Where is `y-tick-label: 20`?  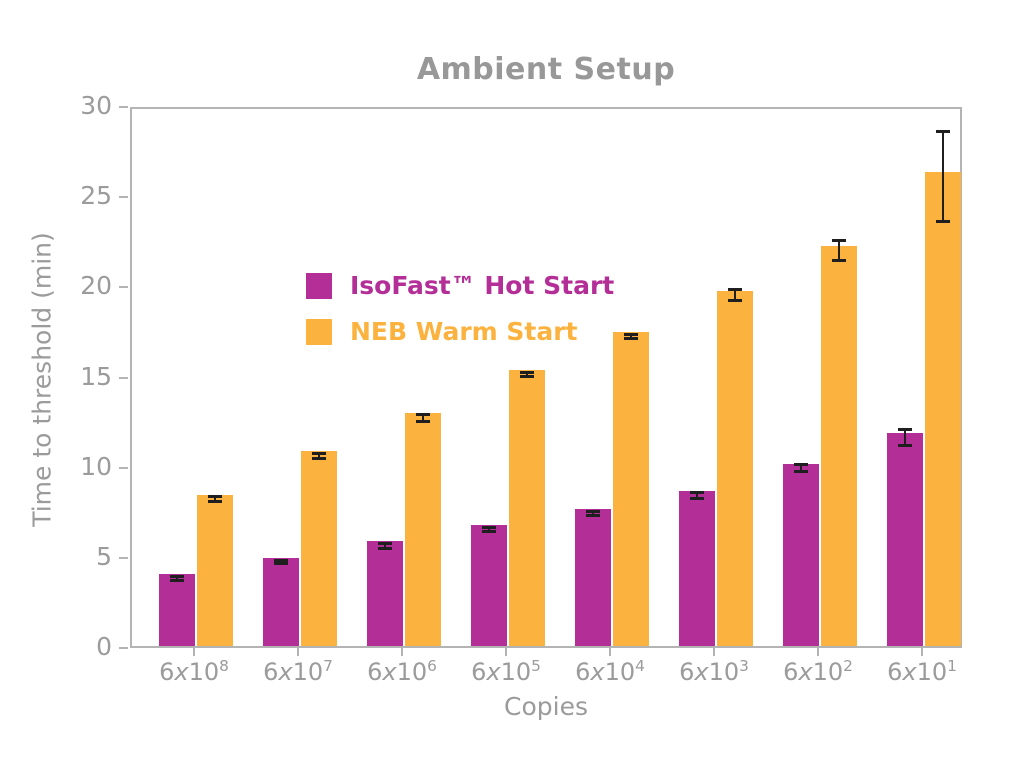 y-tick-label: 20 is located at coordinates (96, 286).